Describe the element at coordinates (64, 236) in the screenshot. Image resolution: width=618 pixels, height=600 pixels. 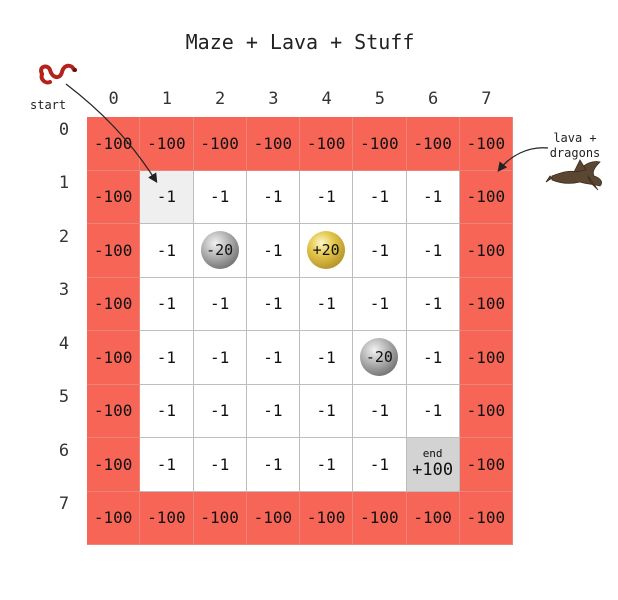
I see `row-label-2: 2` at that location.